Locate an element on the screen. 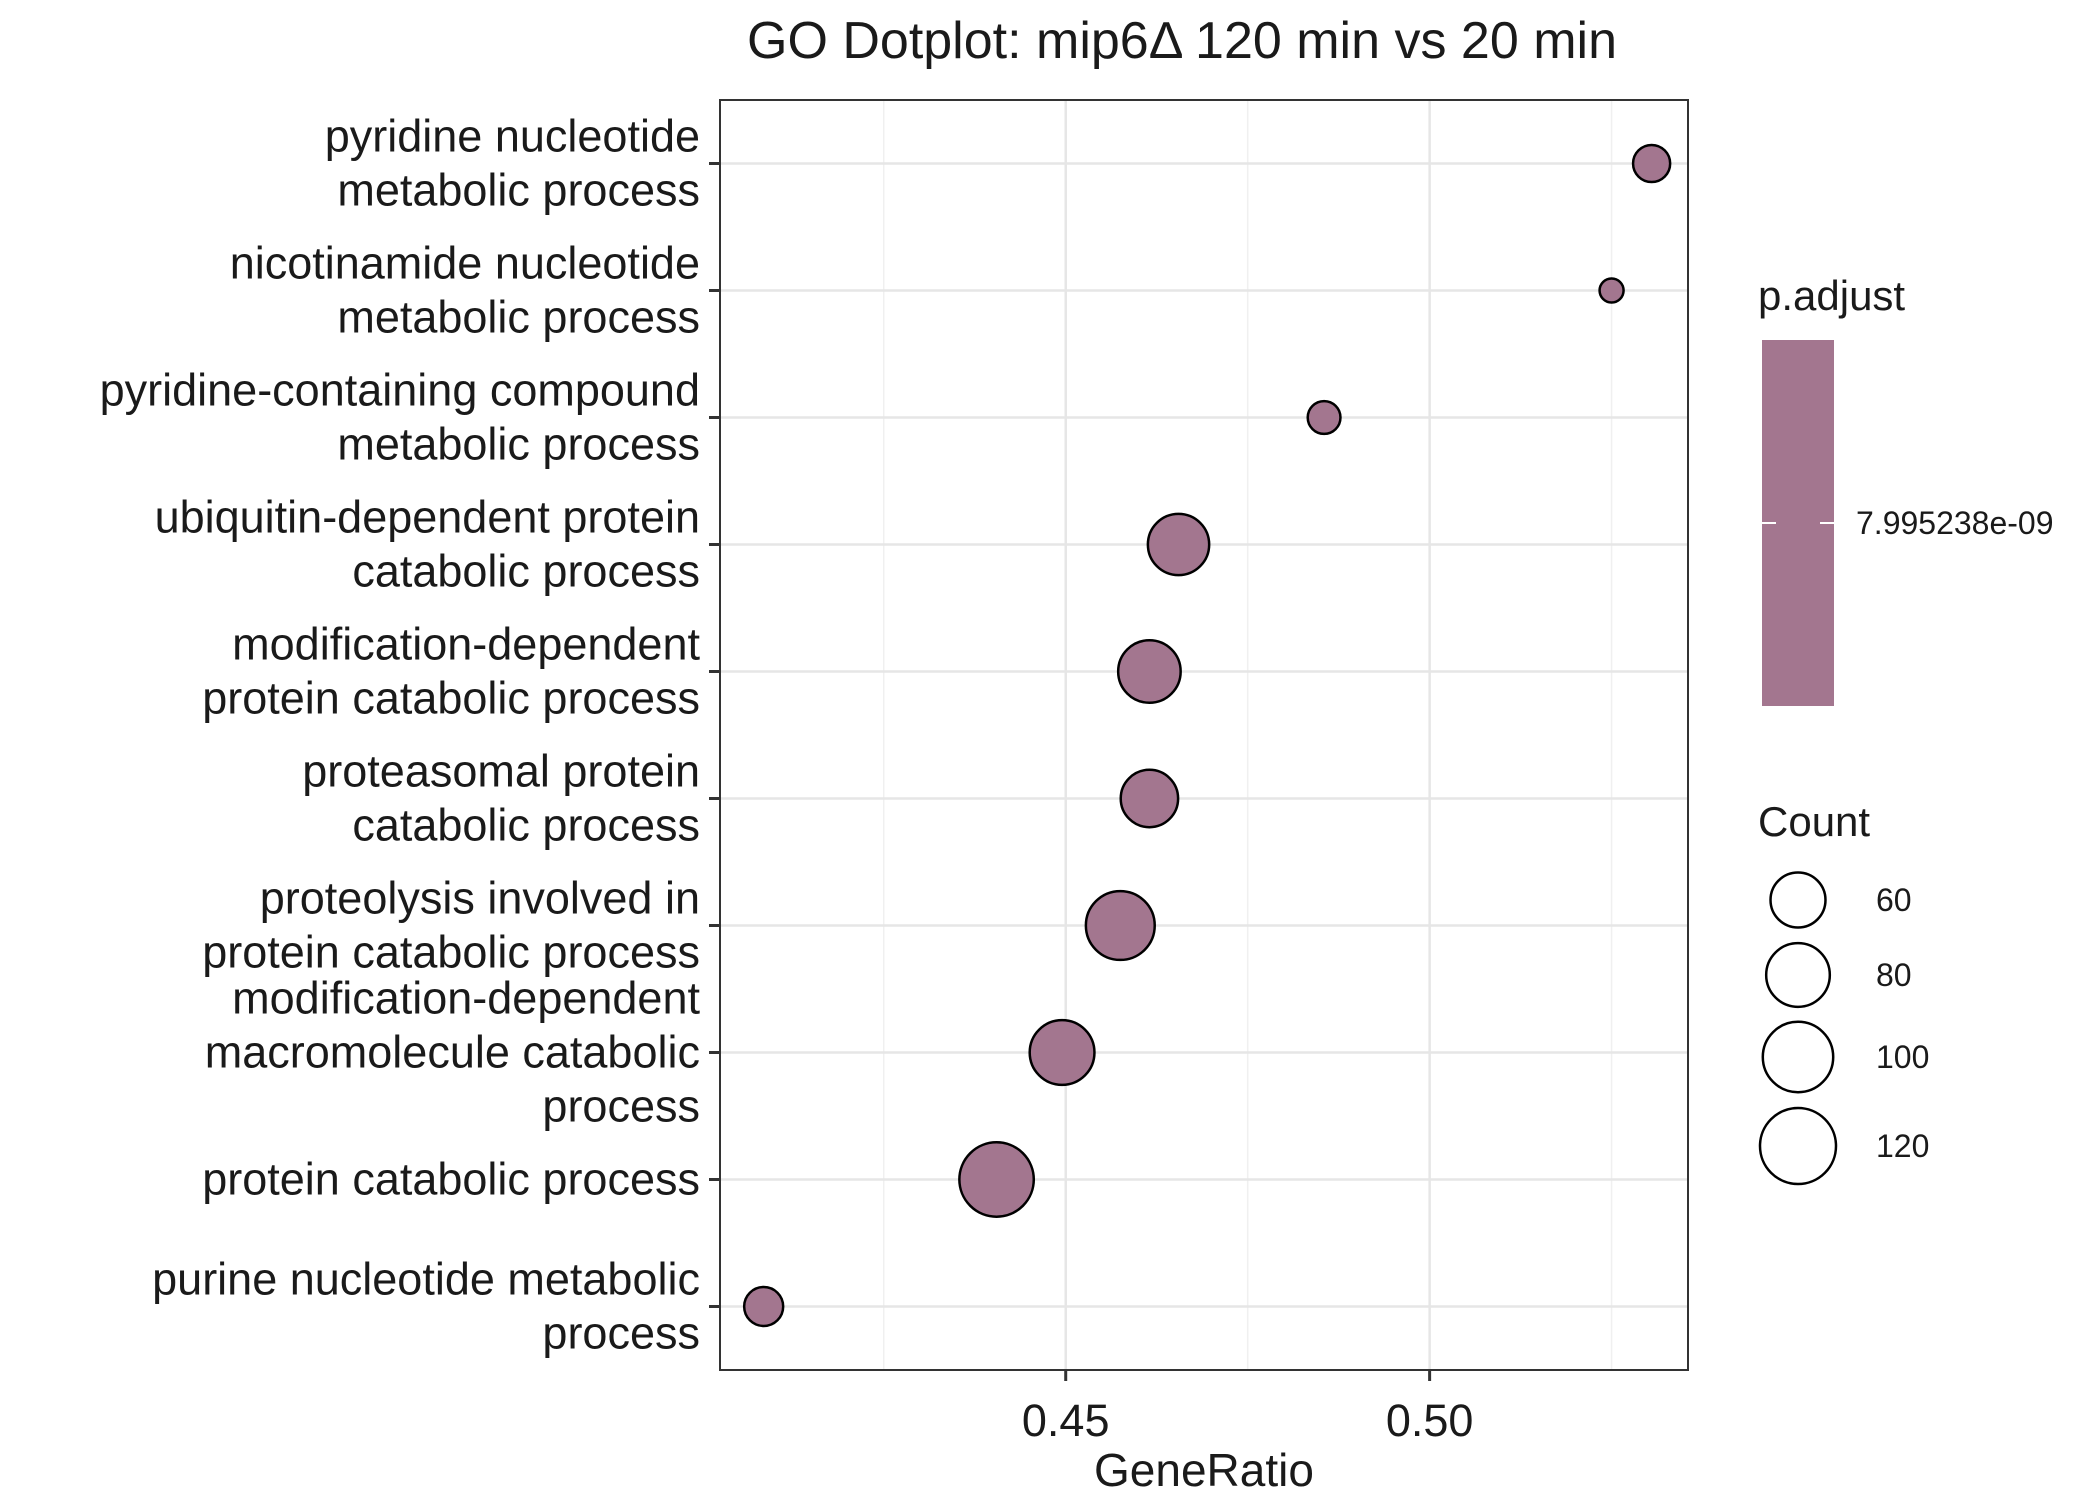 The height and width of the screenshot is (1500, 2100). y-tick-label: protein catabolic process is located at coordinates (451, 1179).